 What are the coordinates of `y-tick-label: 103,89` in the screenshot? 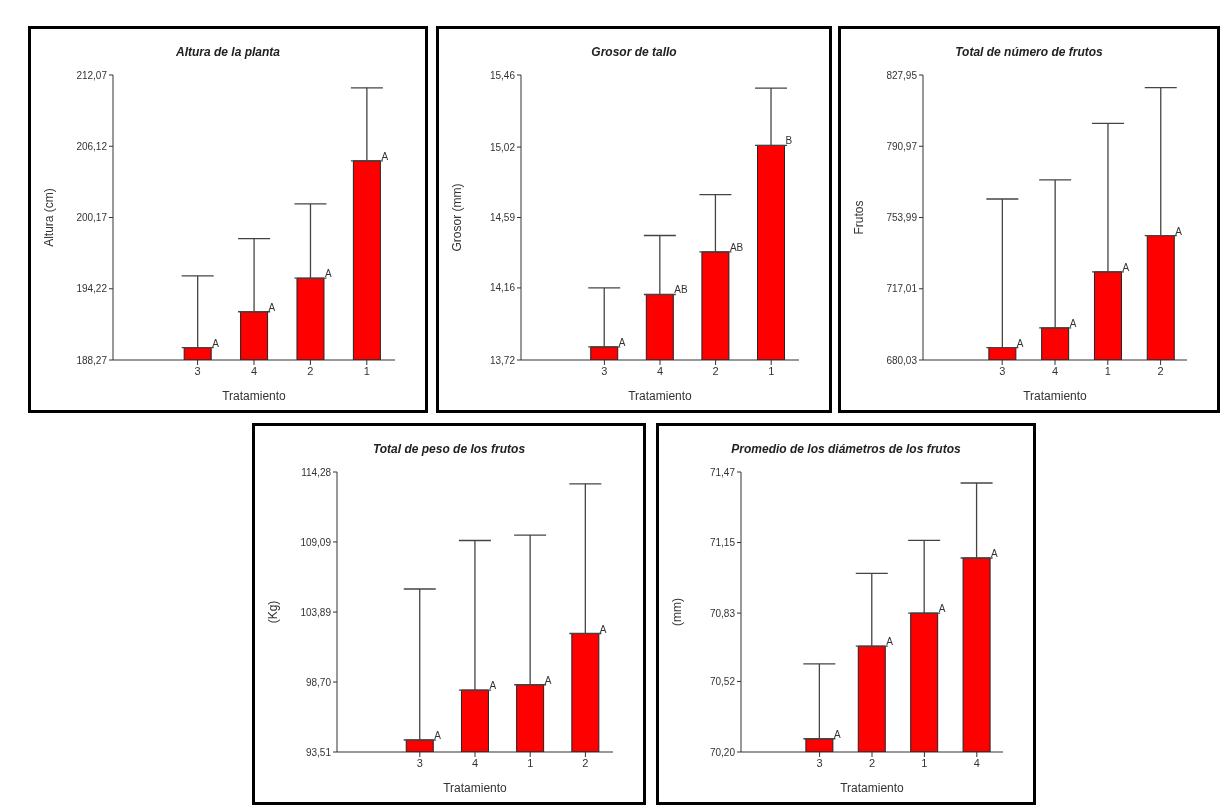 It's located at (316, 612).